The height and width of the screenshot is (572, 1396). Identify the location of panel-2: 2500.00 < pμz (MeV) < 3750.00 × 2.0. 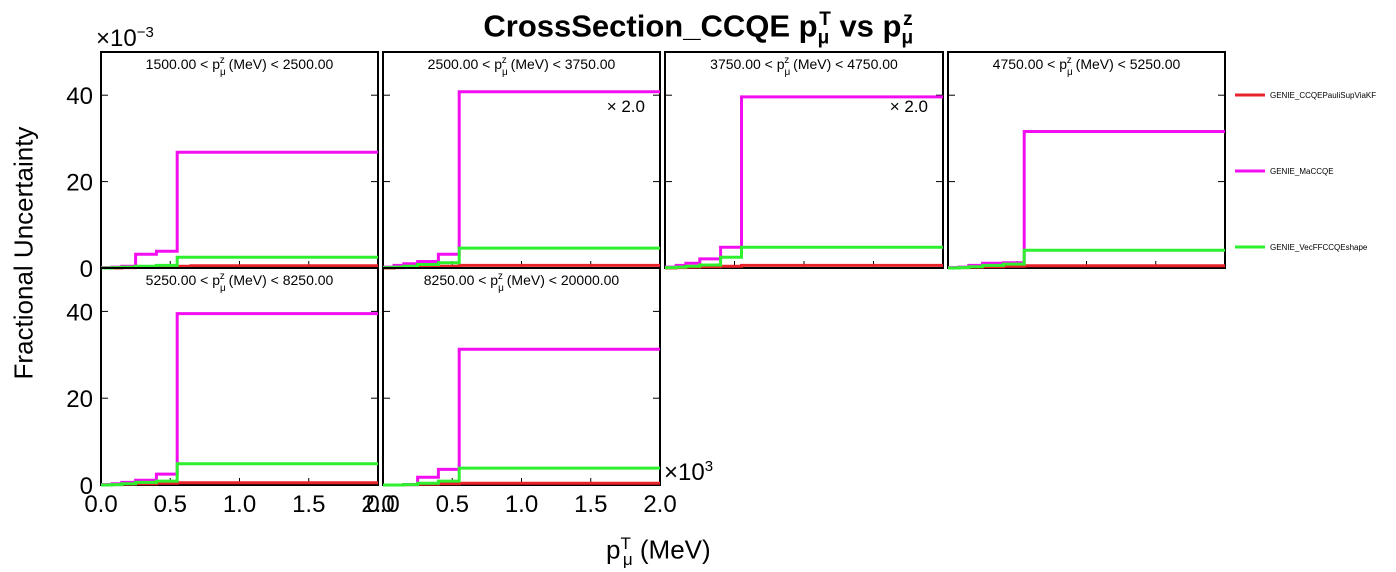
(521, 160).